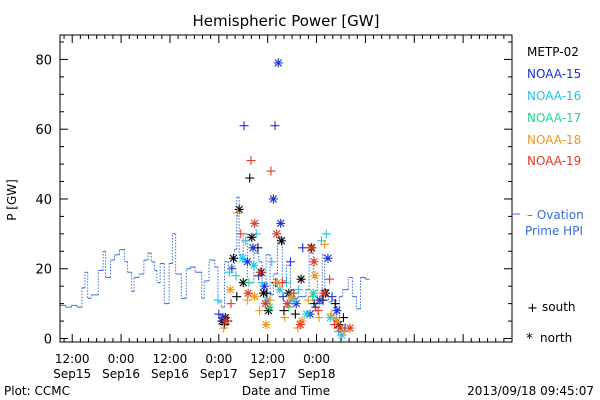  I want to click on legend-item-noaa-16: NOAA-16, so click(554, 96).